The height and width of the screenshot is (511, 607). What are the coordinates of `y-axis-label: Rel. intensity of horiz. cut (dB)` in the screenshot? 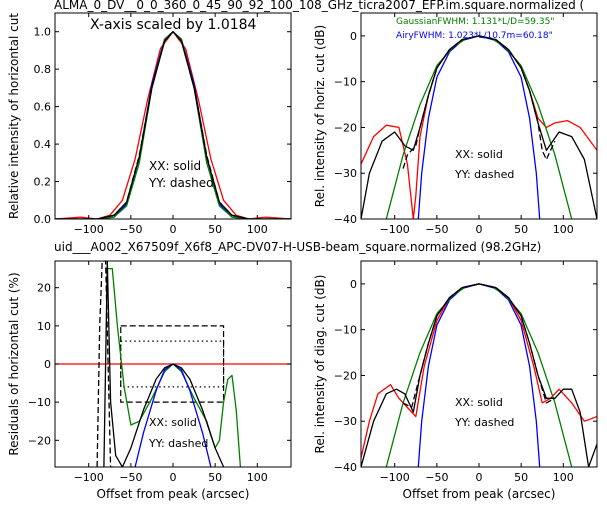 It's located at (320, 116).